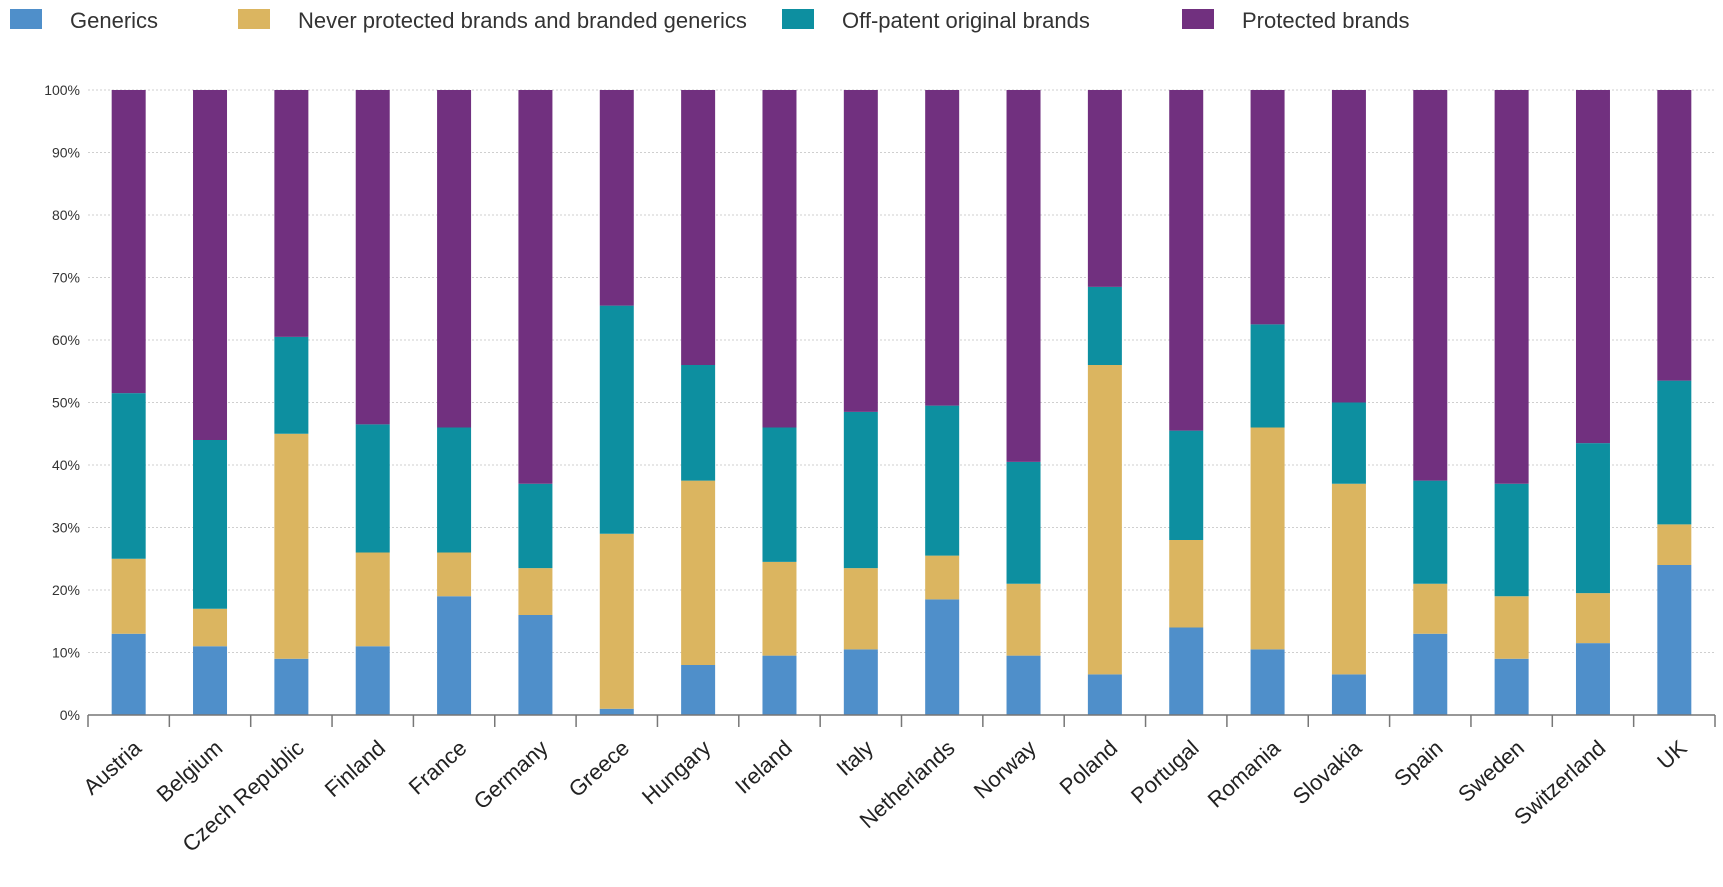 The height and width of the screenshot is (887, 1723). Describe the element at coordinates (70, 715) in the screenshot. I see `y-tick-label: 0%` at that location.